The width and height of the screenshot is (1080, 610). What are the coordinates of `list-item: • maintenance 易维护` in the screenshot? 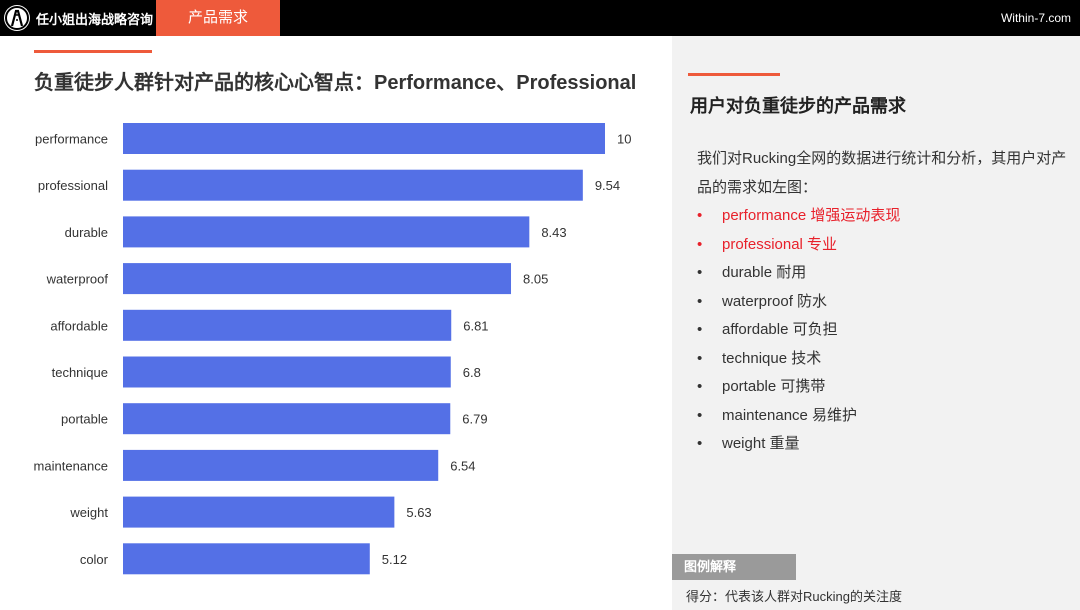 It's located at (798, 416).